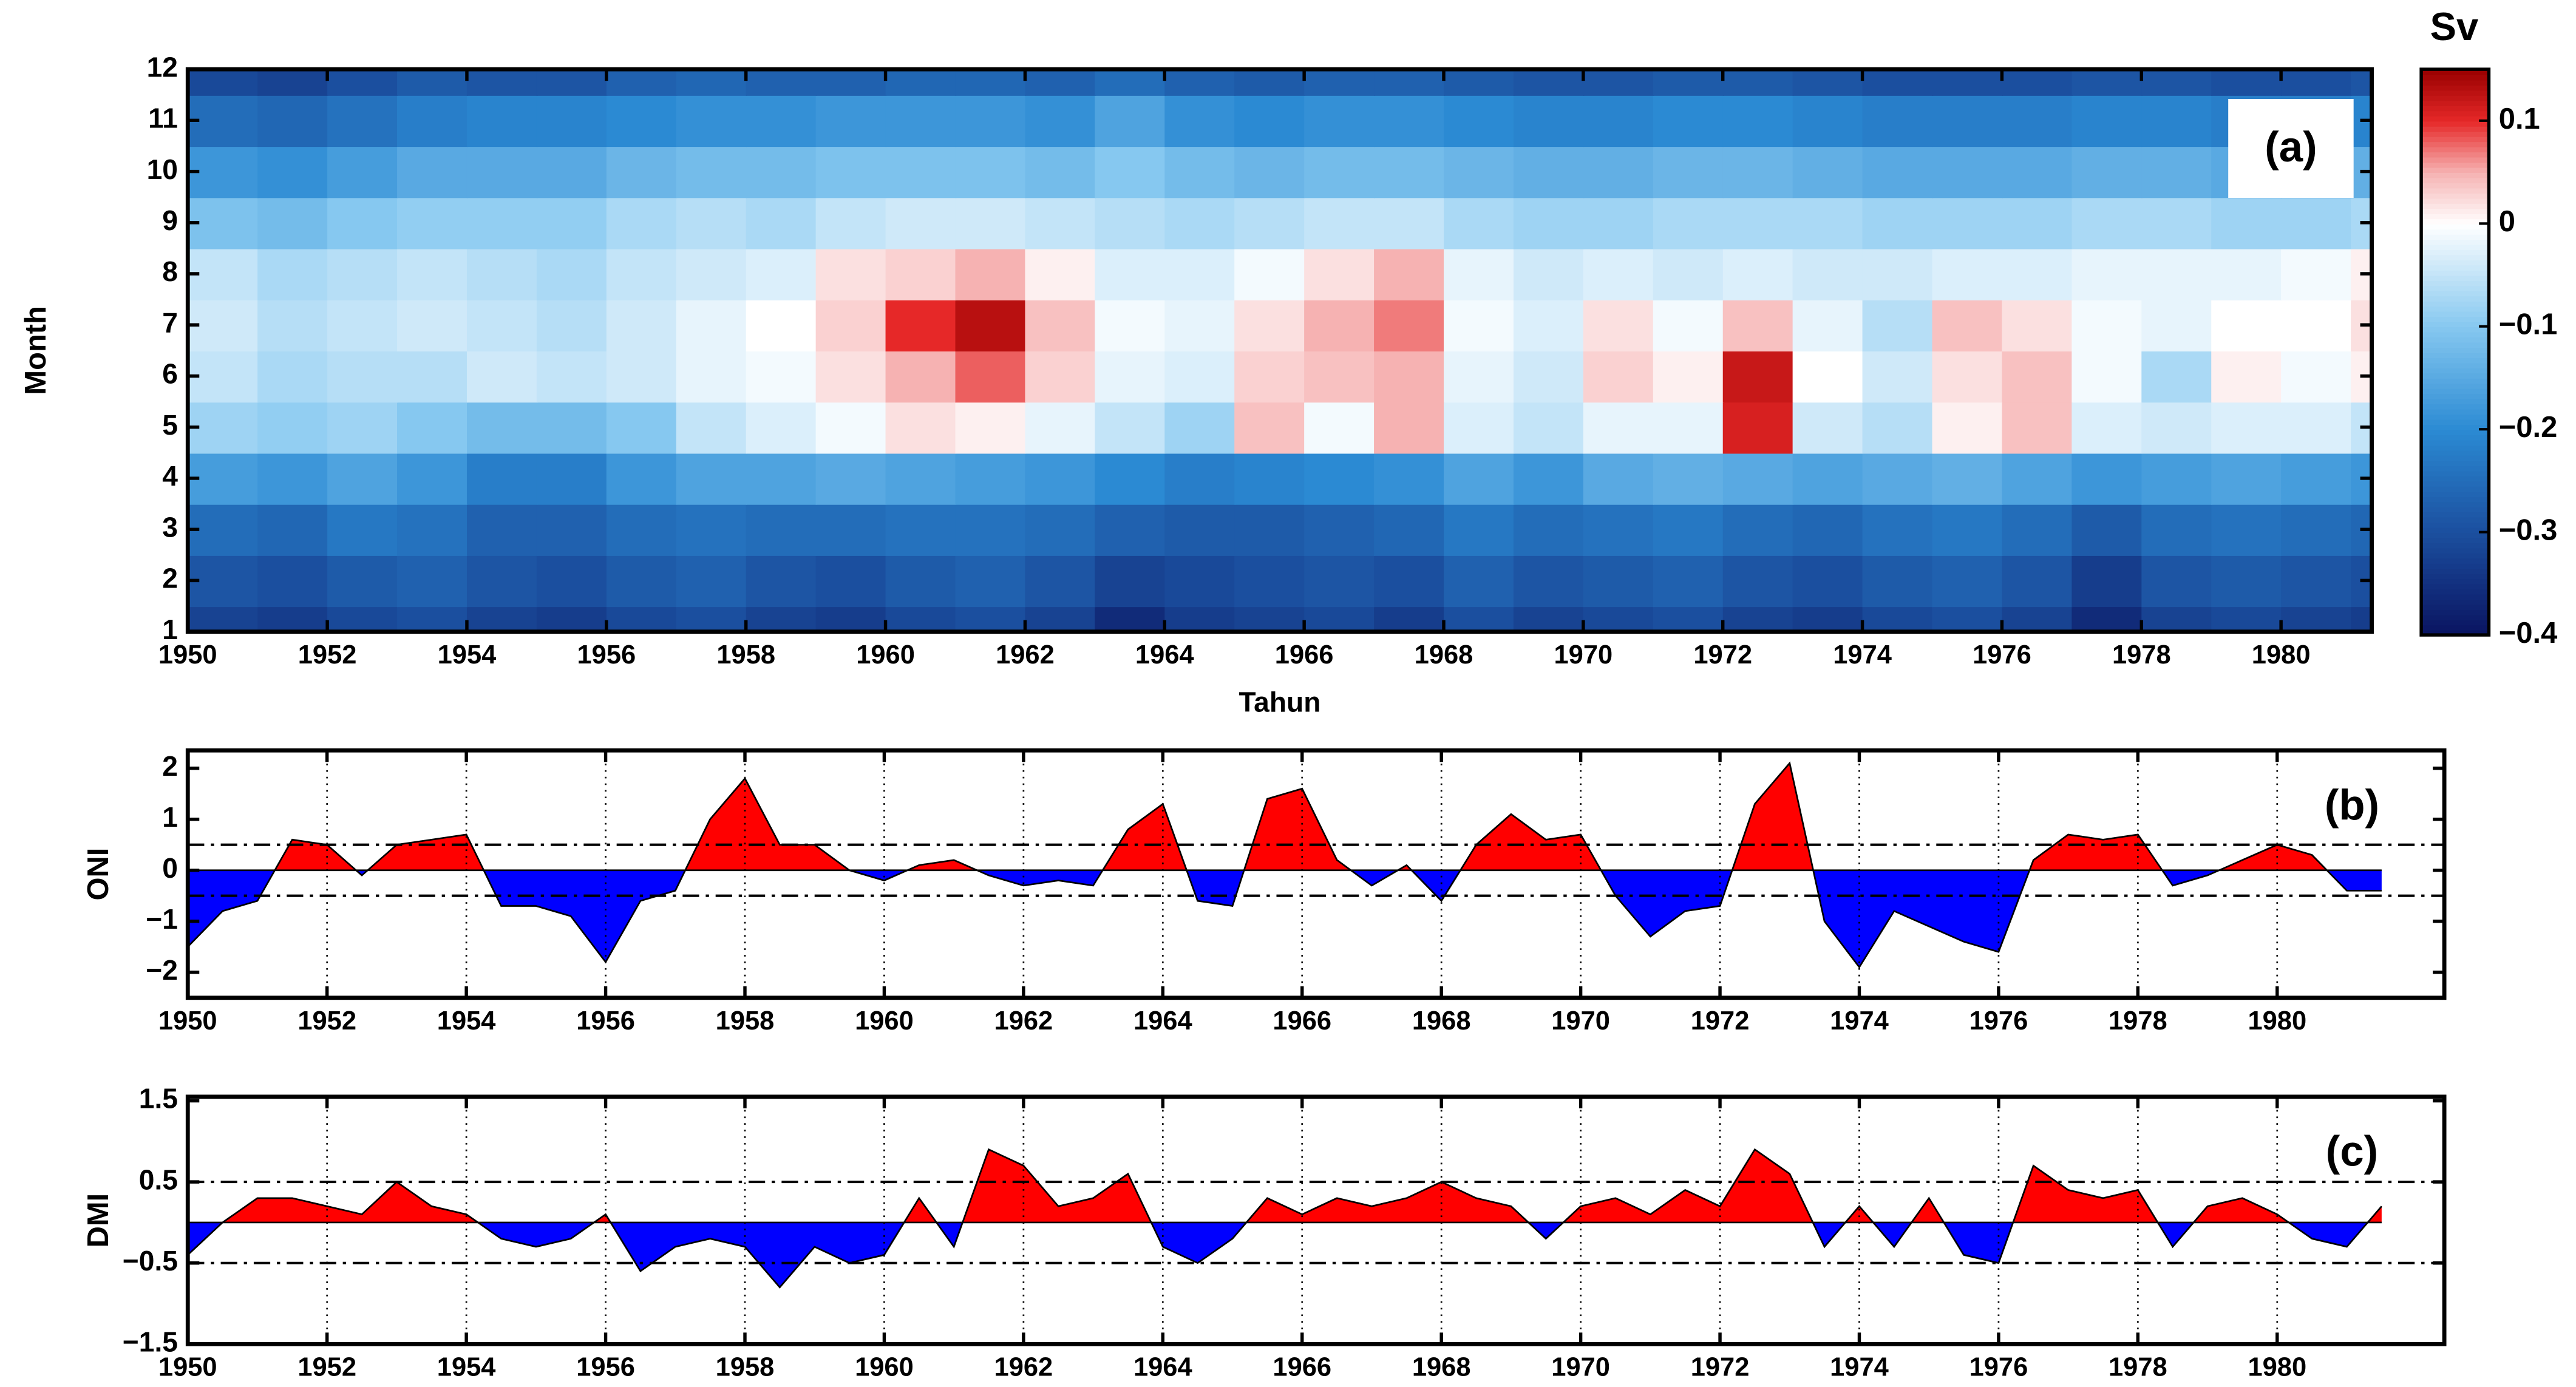 This screenshot has height=1387, width=2576. I want to click on x-tick-label: 1970, so click(1580, 1367).